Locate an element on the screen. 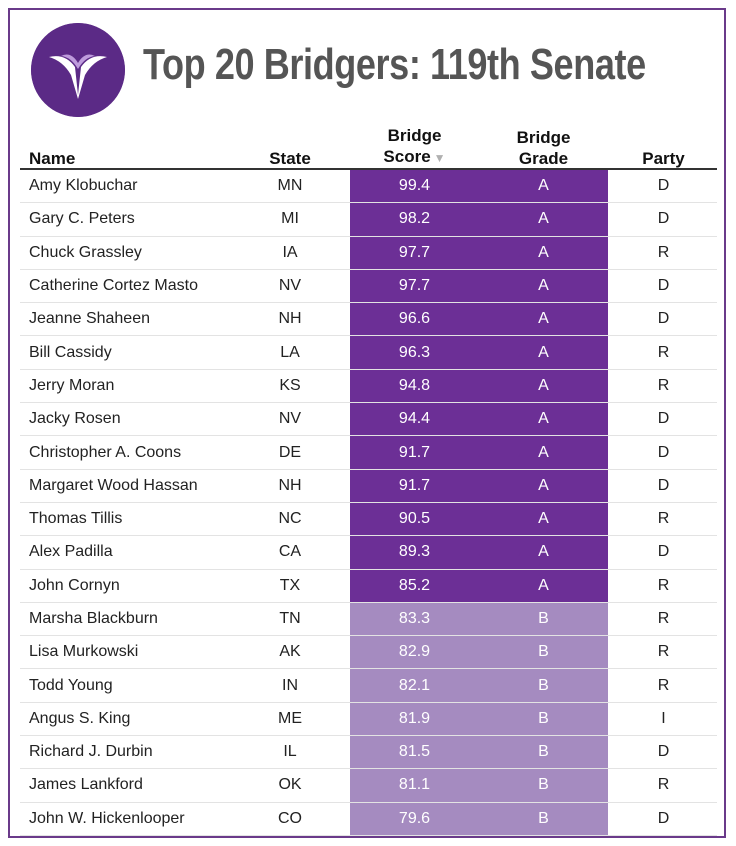  table-row: John Cornyn TX 85.2 A R is located at coordinates (368, 586).